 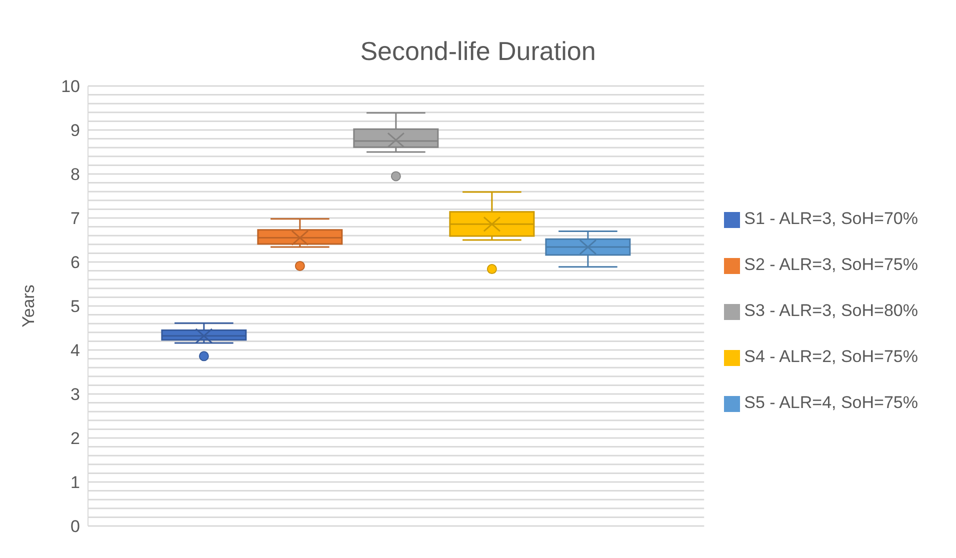 What do you see at coordinates (831, 310) in the screenshot?
I see `legend-label: S3 - ALR=3, SoH=80%` at bounding box center [831, 310].